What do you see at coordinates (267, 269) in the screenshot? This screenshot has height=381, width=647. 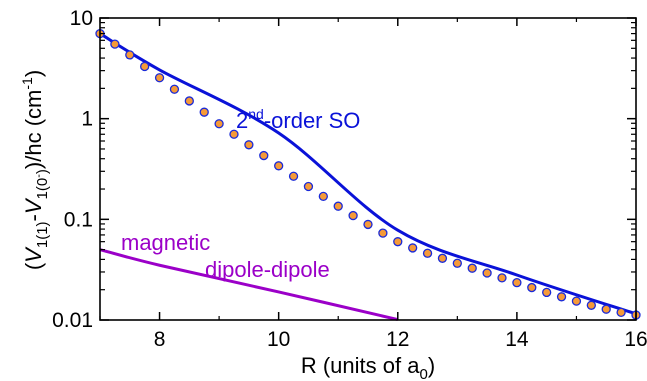 I see `annotation-dipole-dipole: dipole-dipole` at bounding box center [267, 269].